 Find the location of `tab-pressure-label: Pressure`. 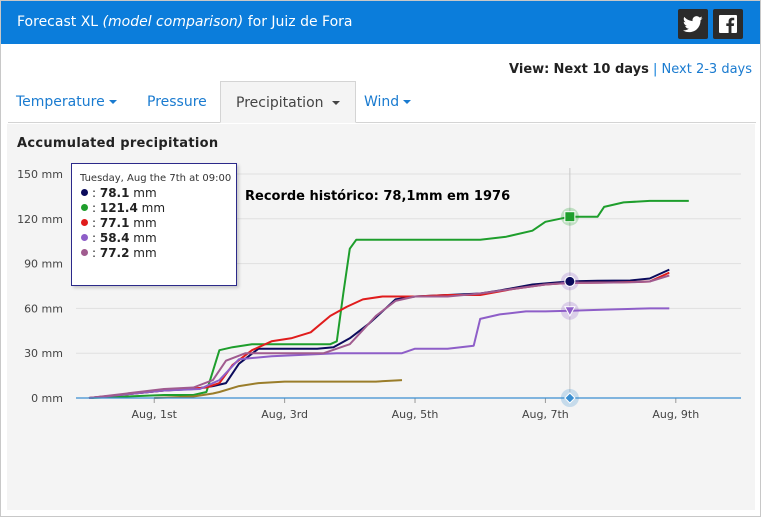

tab-pressure-label: Pressure is located at coordinates (177, 102).